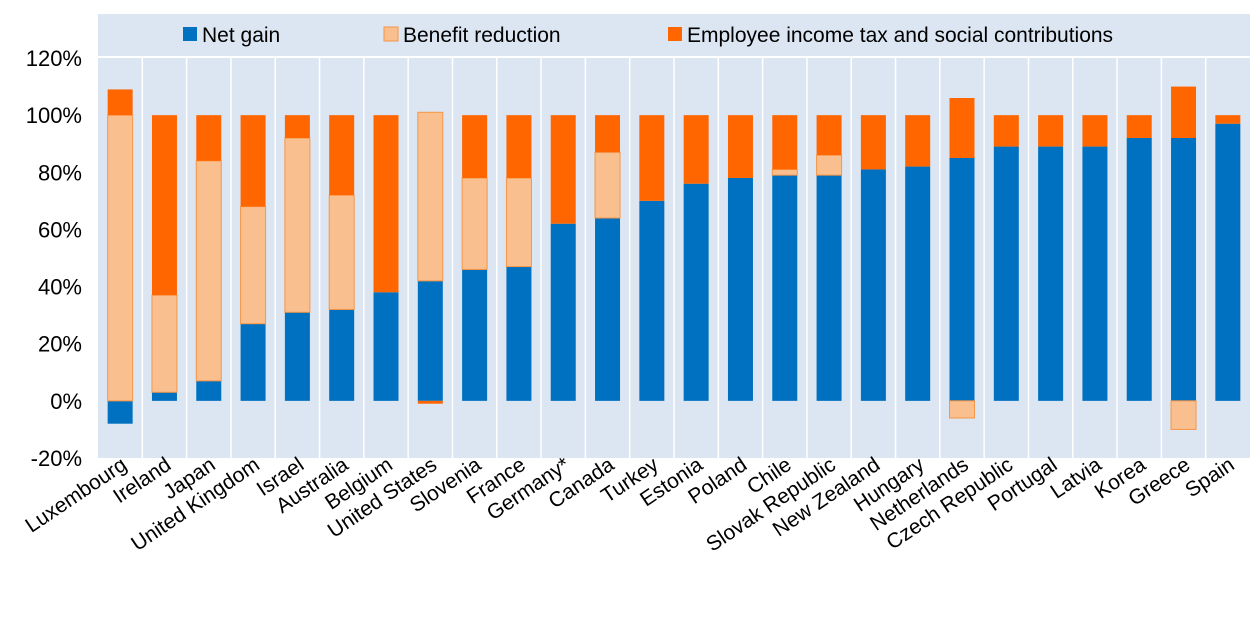 This screenshot has height=617, width=1250. I want to click on y-tick-label: 120%, so click(54, 58).